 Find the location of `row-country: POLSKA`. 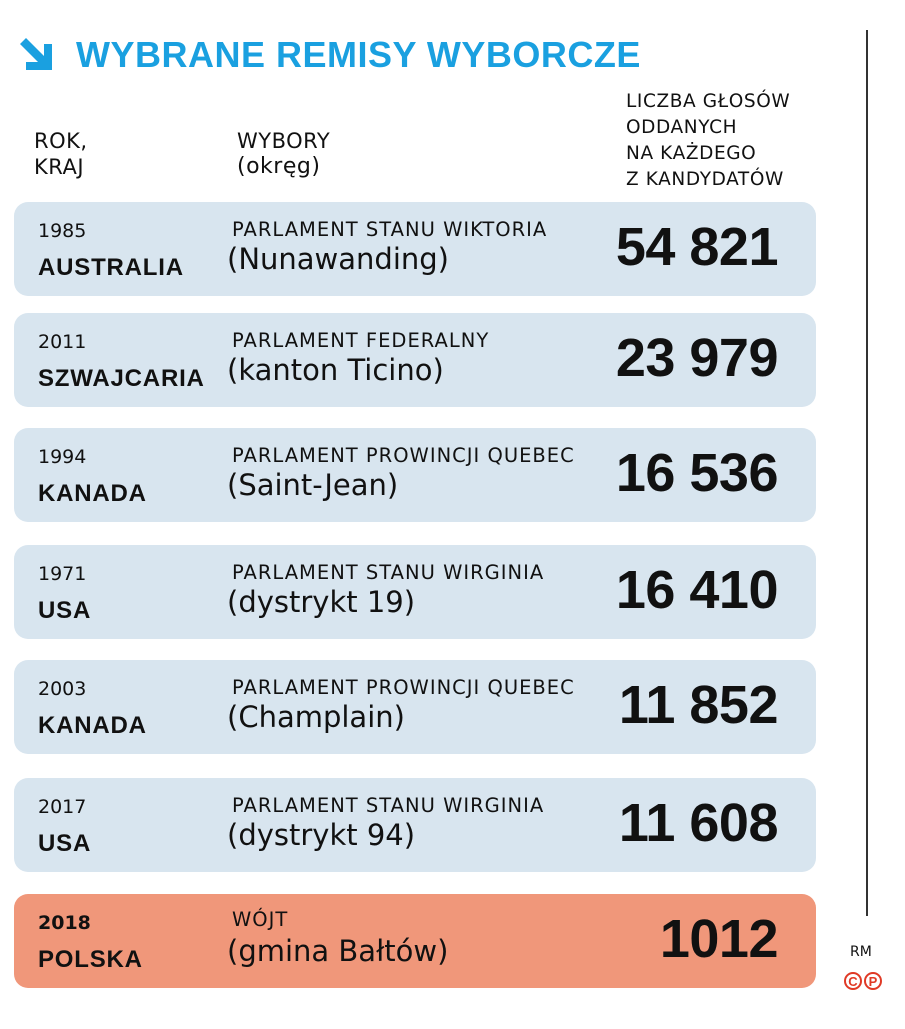

row-country: POLSKA is located at coordinates (90, 959).